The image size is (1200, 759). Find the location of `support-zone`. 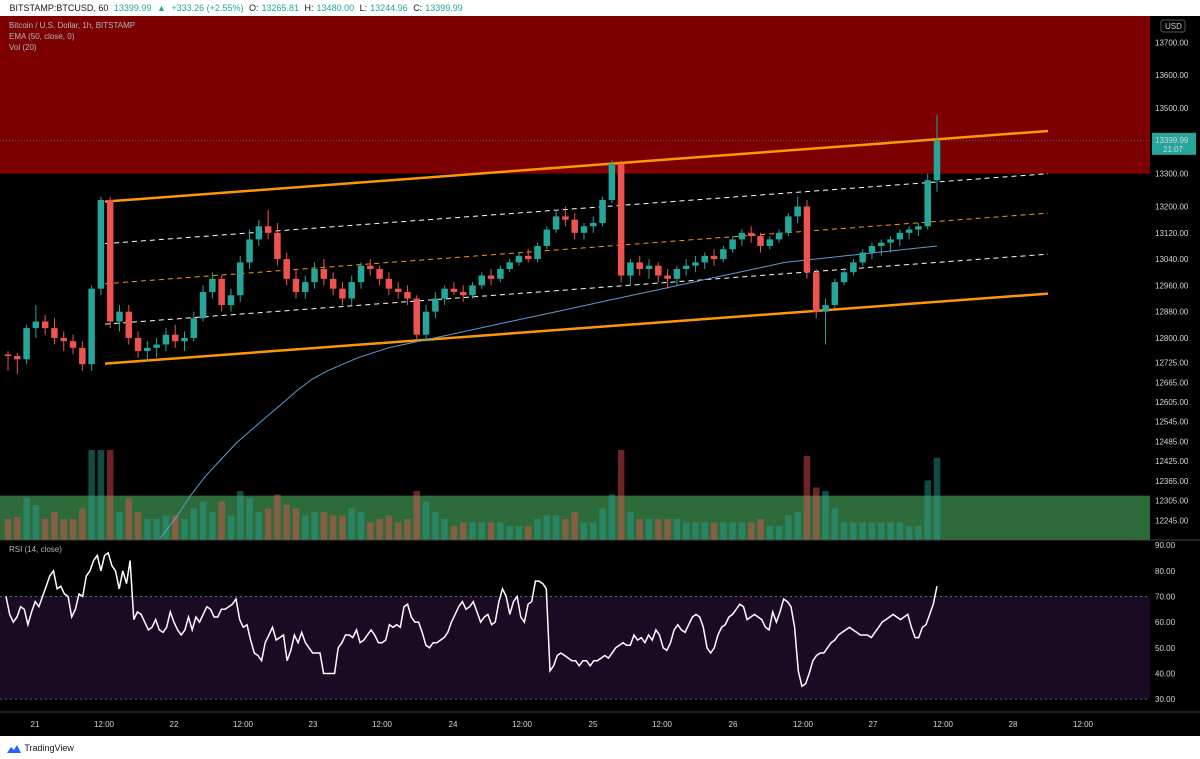

support-zone is located at coordinates (575, 517).